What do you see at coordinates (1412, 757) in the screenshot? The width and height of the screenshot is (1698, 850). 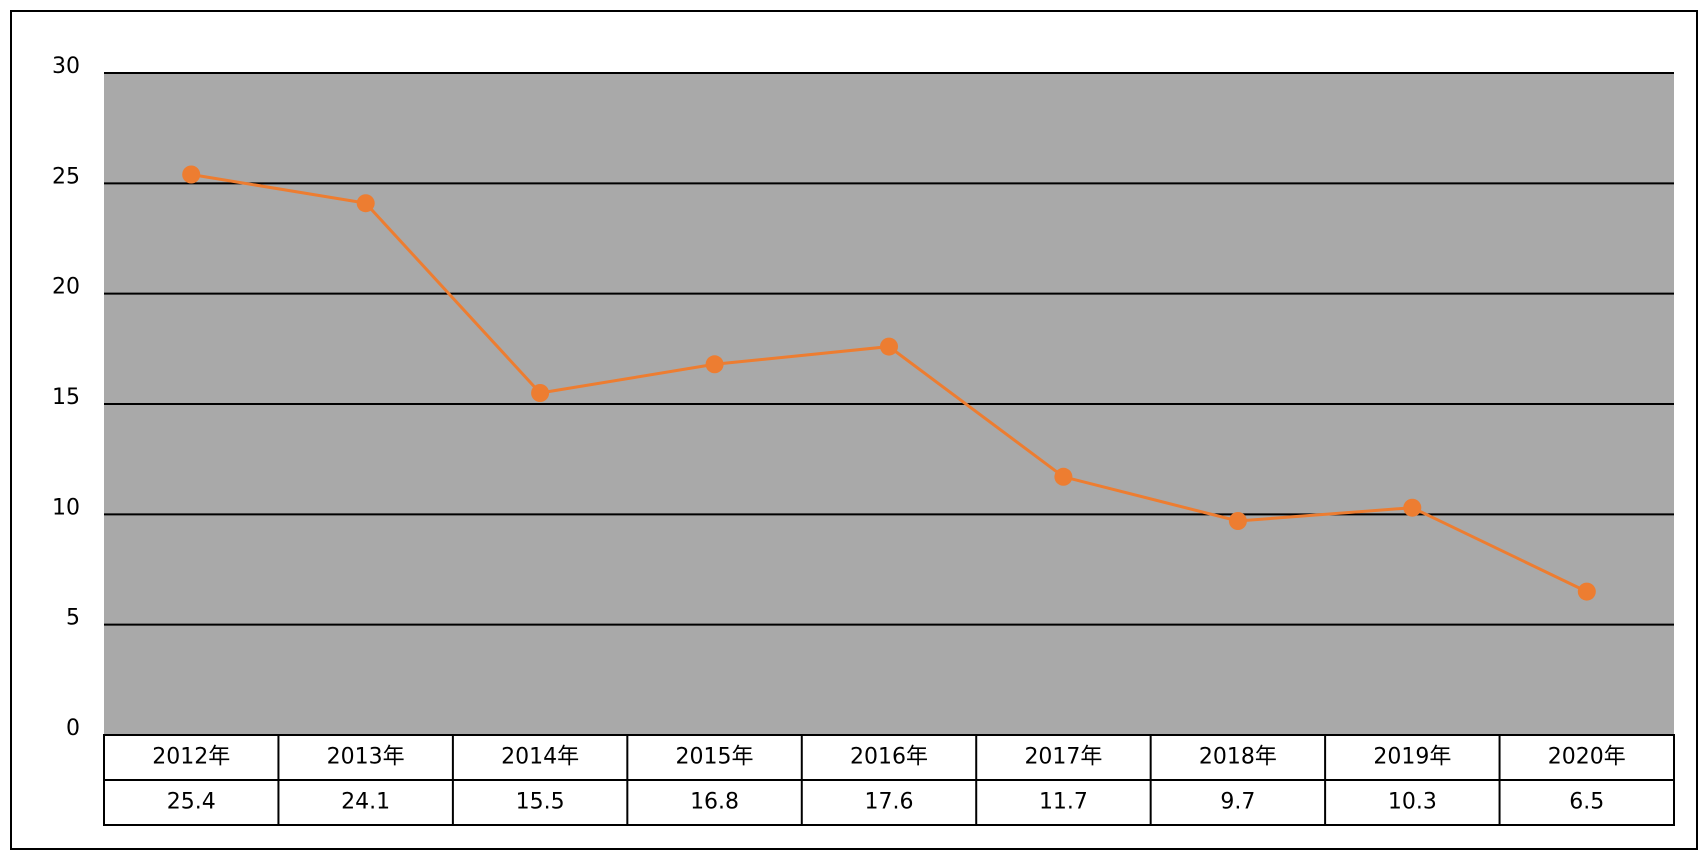 I see `x-tick-label: 2019年` at bounding box center [1412, 757].